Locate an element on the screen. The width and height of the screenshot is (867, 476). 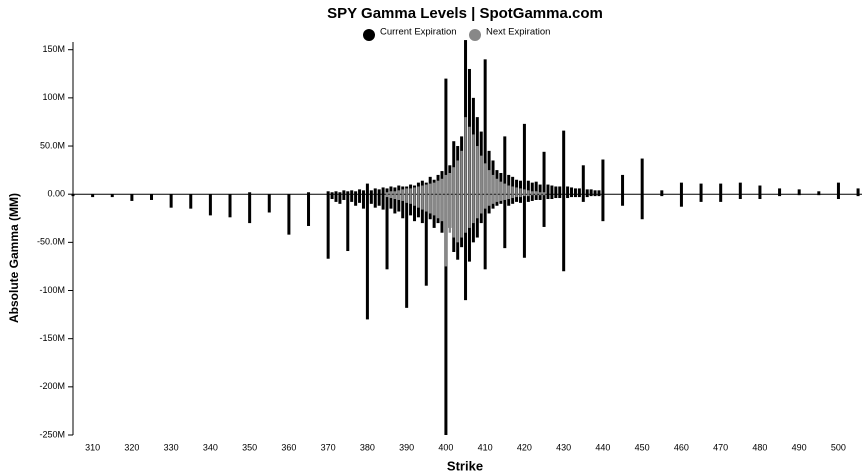
y-tick-label: 100M is located at coordinates (53, 97).